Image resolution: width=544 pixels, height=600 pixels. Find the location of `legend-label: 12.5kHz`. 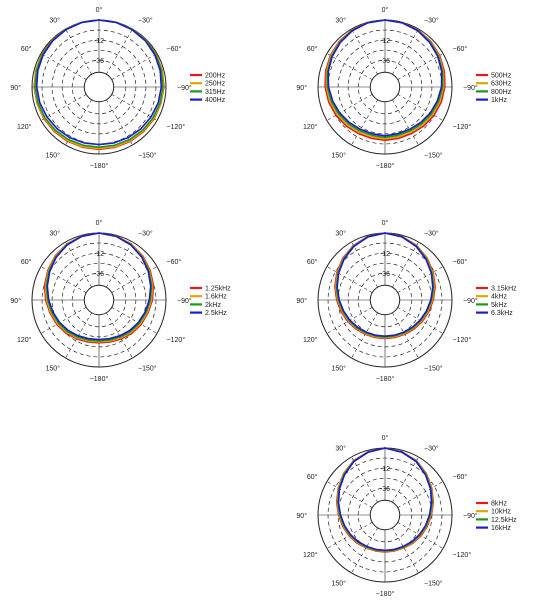

legend-label: 12.5kHz is located at coordinates (504, 520).